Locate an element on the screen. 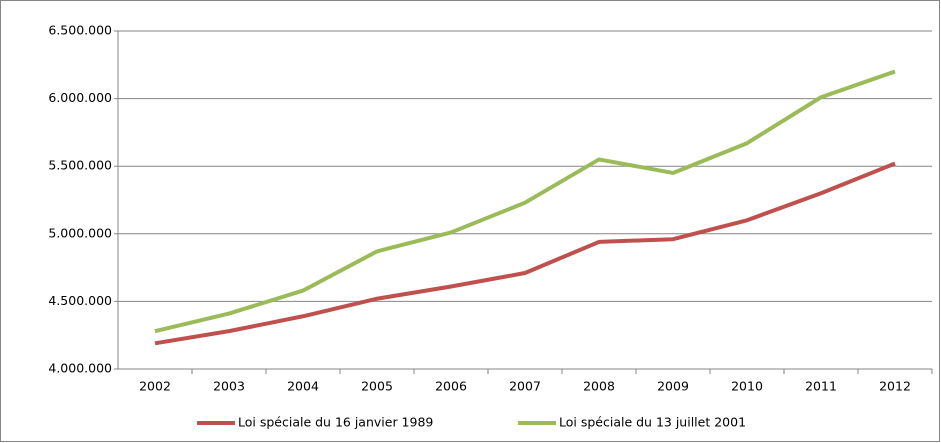 Image resolution: width=941 pixels, height=443 pixels. y-tick-label: 4.000.000 is located at coordinates (80, 368).